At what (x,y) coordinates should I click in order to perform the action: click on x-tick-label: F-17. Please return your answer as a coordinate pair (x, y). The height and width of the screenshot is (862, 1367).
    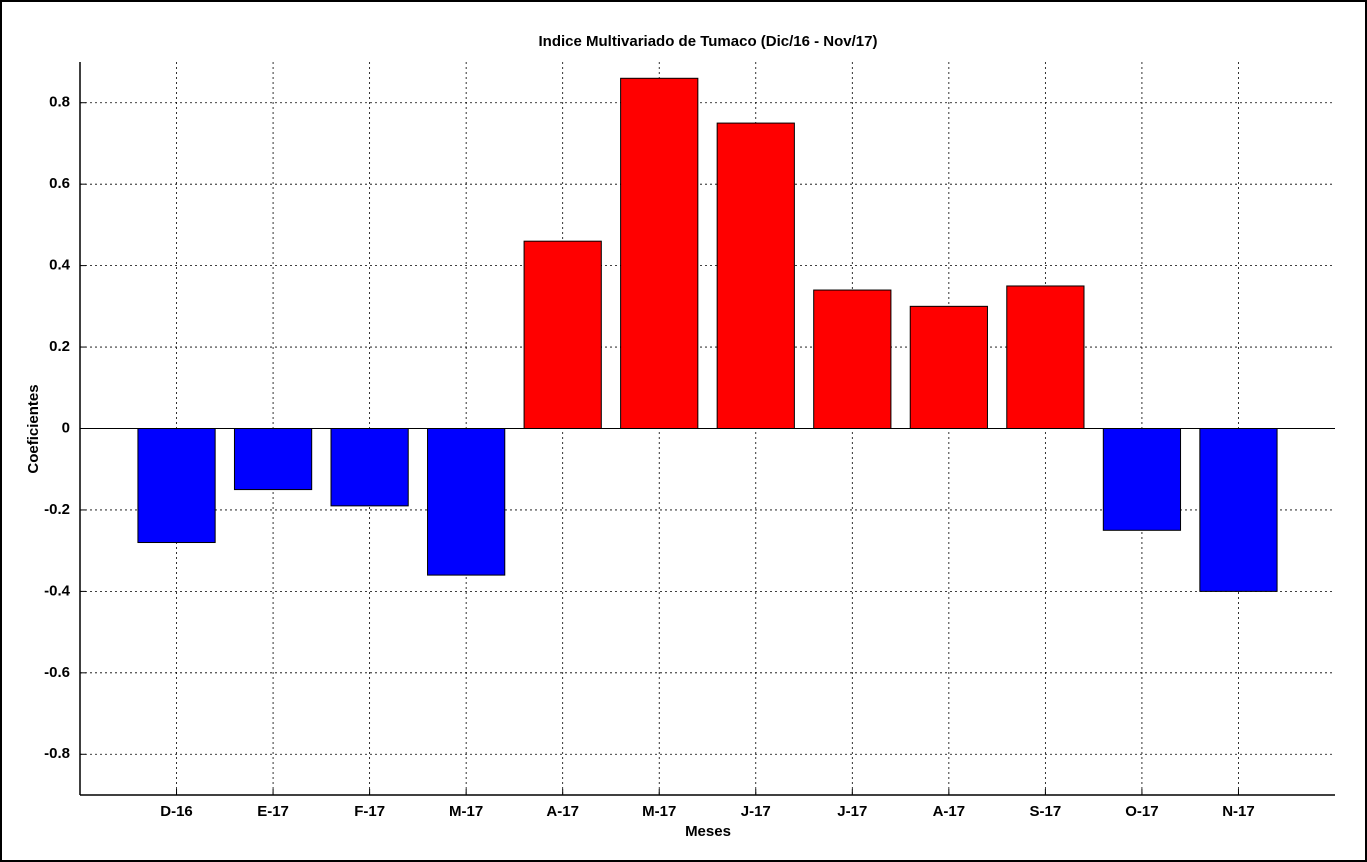
    Looking at the image, I should click on (369, 811).